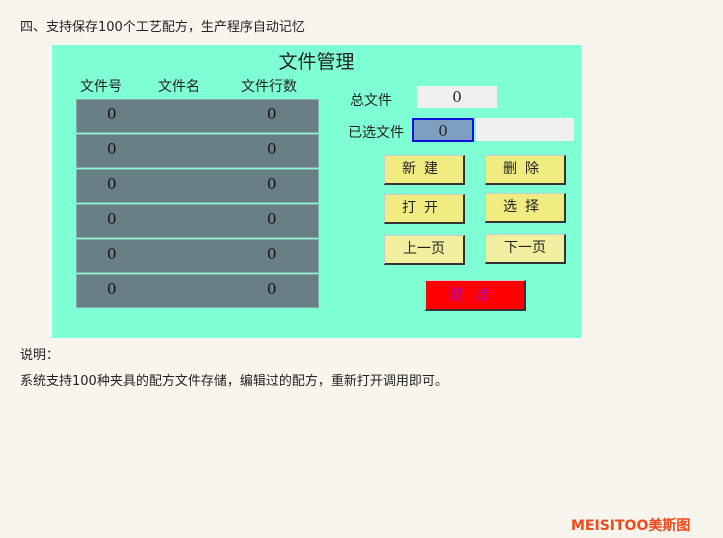 Image resolution: width=723 pixels, height=538 pixels. I want to click on delete-button: 删除, so click(525, 170).